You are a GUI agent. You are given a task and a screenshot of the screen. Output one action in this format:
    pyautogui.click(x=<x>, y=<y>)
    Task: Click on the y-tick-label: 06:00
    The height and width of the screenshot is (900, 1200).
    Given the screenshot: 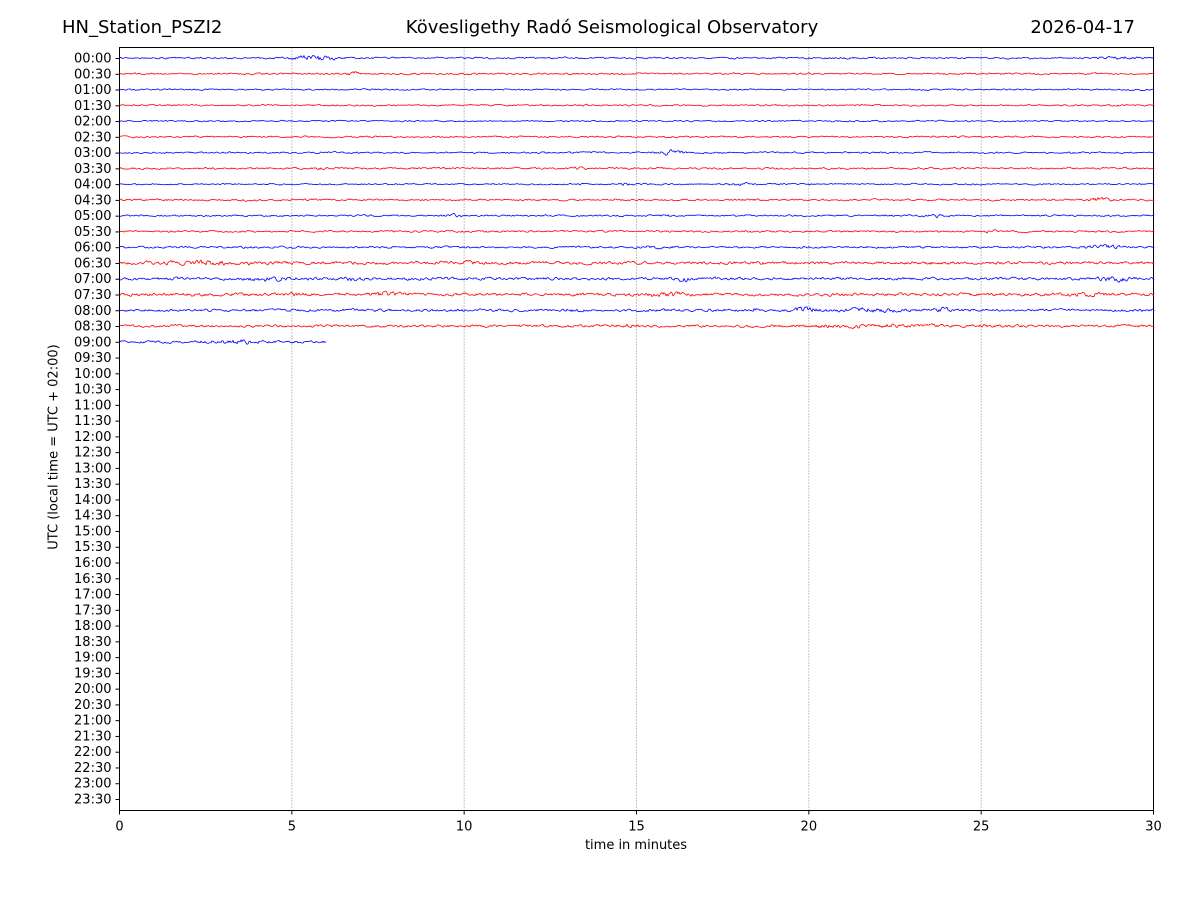 What is the action you would take?
    pyautogui.click(x=92, y=248)
    